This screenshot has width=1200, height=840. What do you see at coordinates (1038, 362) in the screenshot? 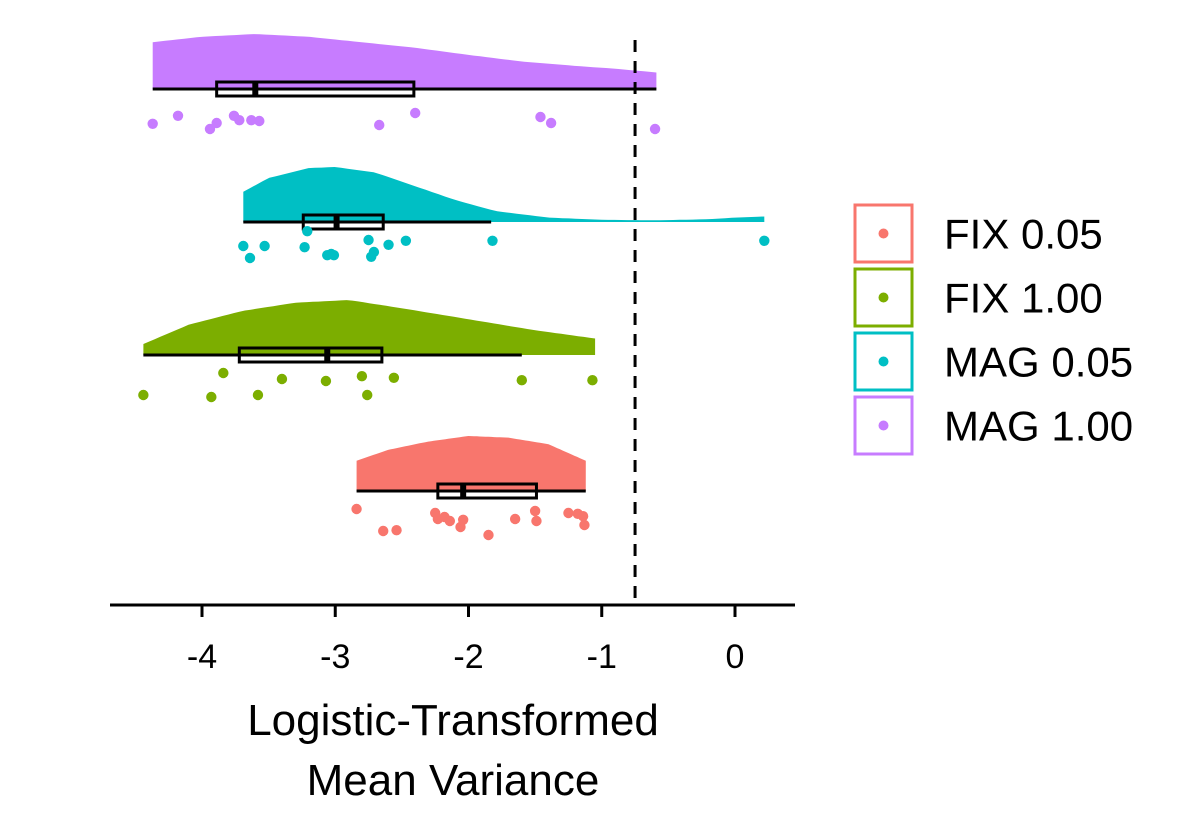
I see `legend-label-mag-0-05: MAG 0.05` at bounding box center [1038, 362].